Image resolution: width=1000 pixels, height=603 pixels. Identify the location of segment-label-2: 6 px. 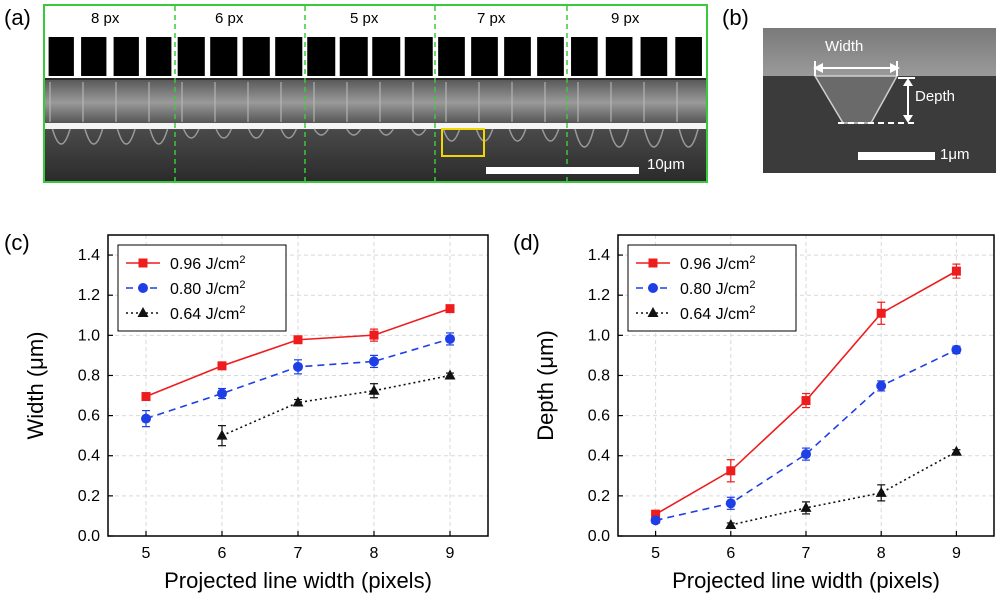
(229, 18).